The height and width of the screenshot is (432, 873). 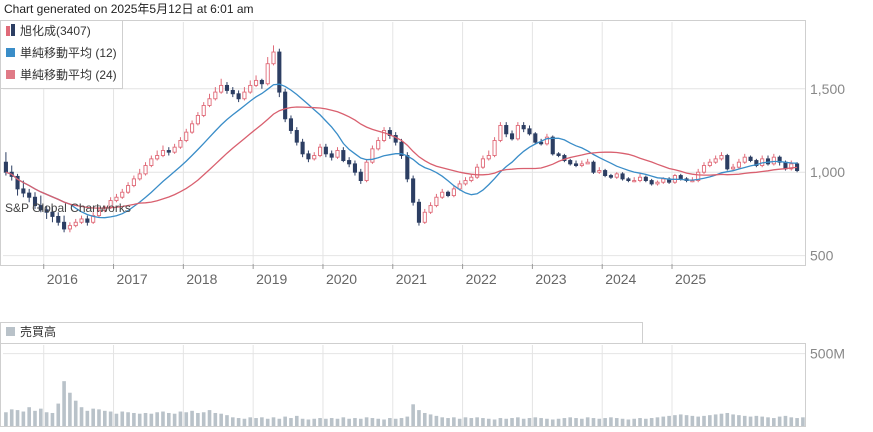 I want to click on legend-box, so click(x=61, y=54).